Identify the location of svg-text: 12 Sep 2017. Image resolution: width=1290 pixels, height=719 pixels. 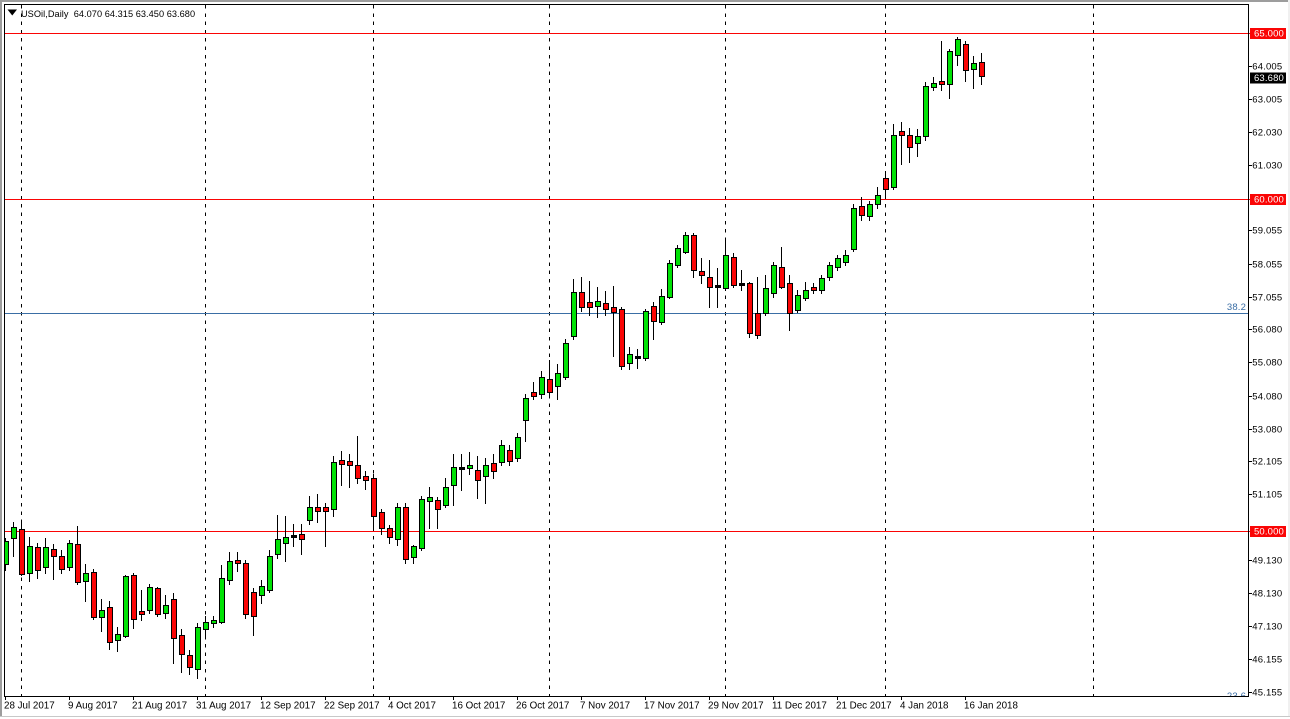
(288, 706).